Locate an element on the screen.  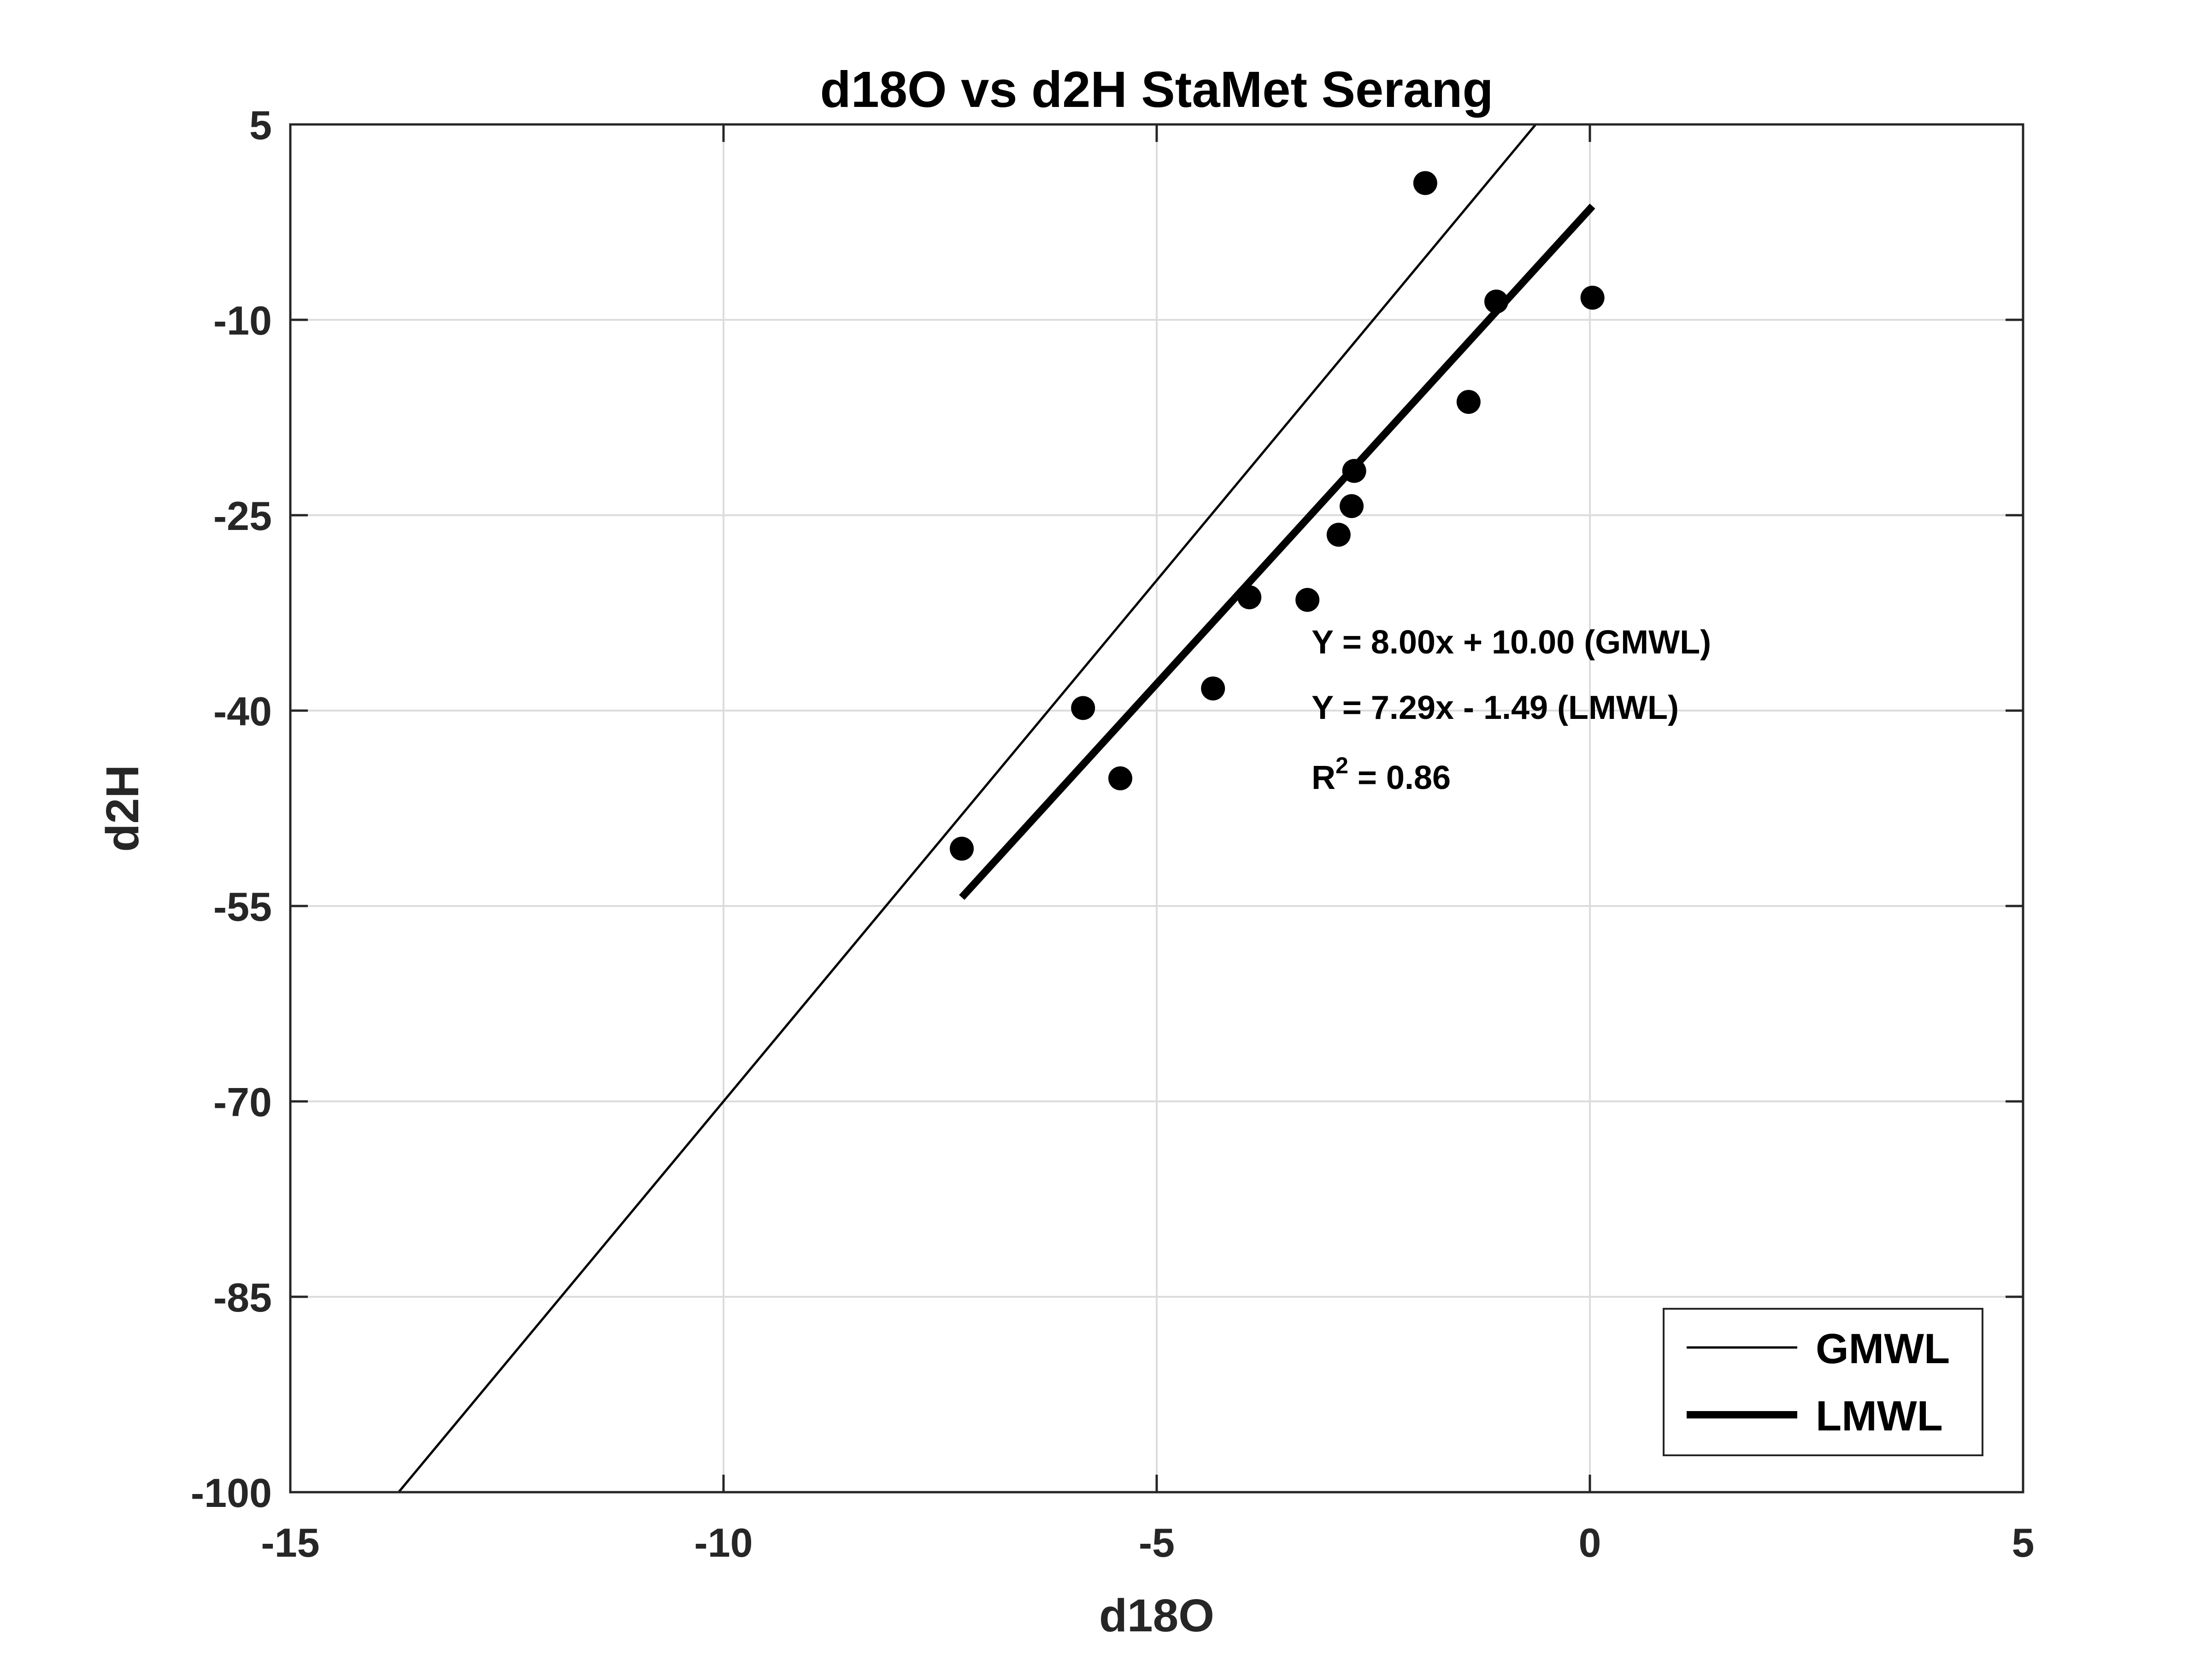
gmwl-equation: Y = 8.00x + 10.00 (GMWL) is located at coordinates (1511, 642).